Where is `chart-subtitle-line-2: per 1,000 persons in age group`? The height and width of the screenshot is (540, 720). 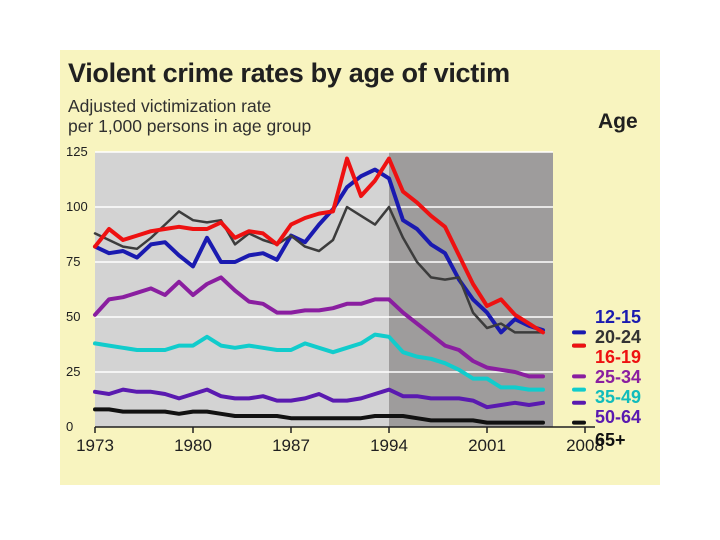 chart-subtitle-line-2: per 1,000 persons in age group is located at coordinates (190, 126).